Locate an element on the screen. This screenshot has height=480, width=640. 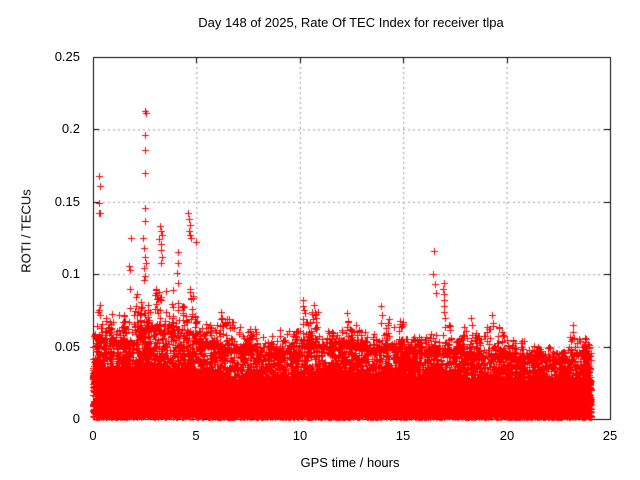
x-tick-label: 5 is located at coordinates (196, 435).